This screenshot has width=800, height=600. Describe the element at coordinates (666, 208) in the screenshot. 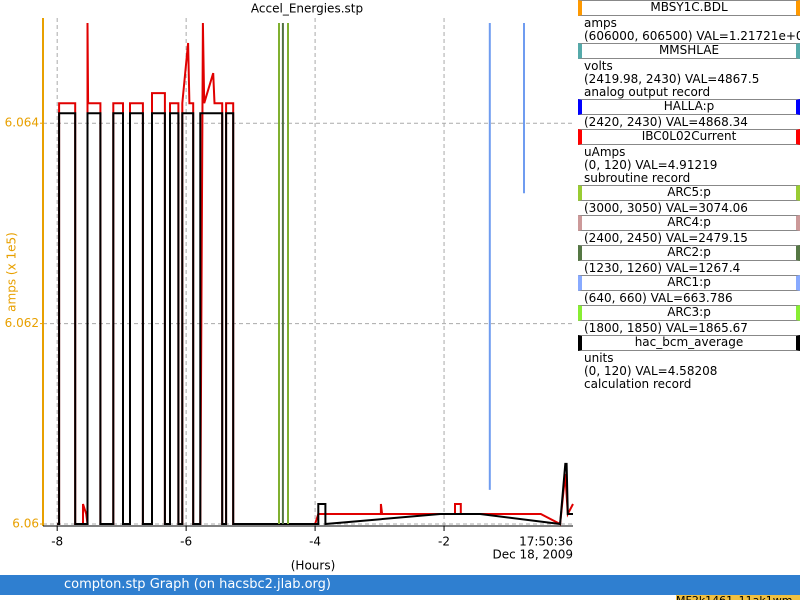

I see `legend-detail: (3000, 3050) VAL=3074.06` at that location.